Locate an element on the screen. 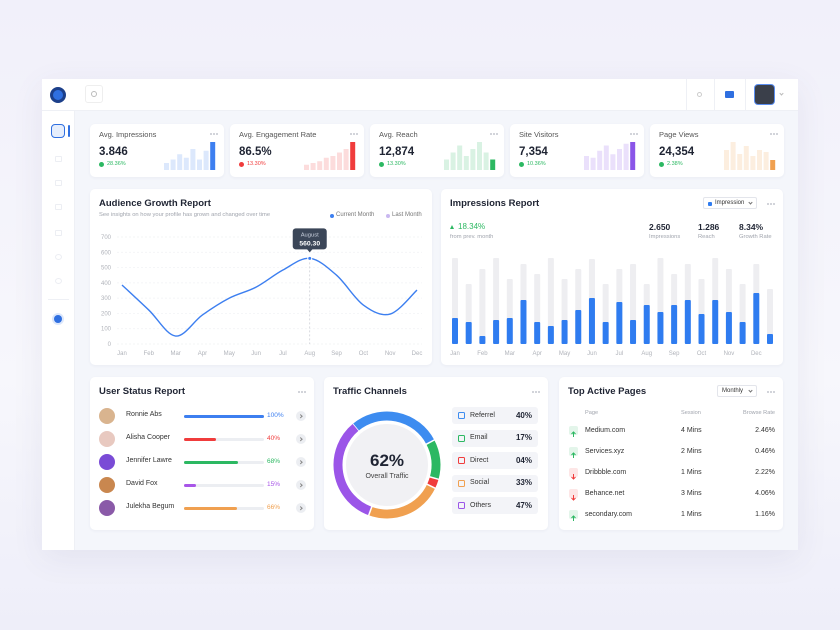  profile-avatar is located at coordinates (764, 94).